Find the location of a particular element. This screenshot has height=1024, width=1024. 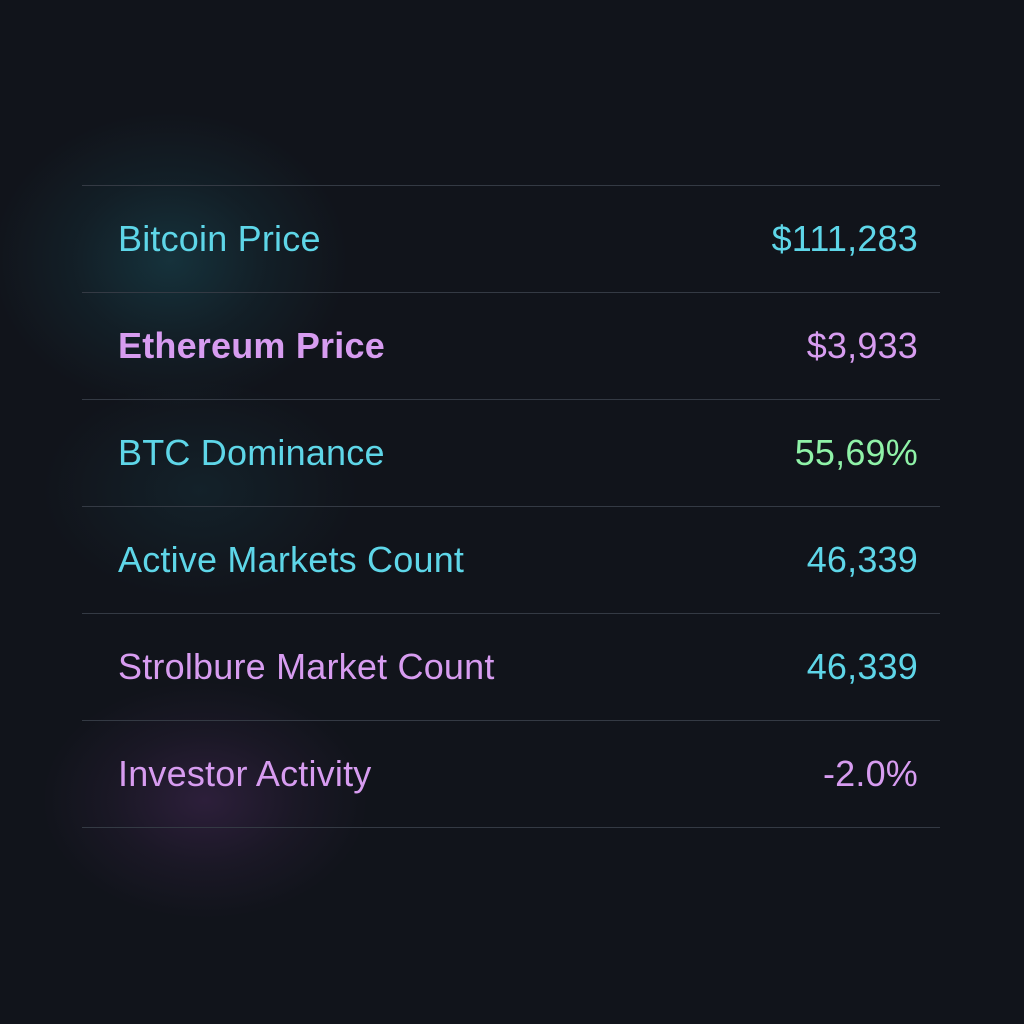

stat-label: Strolbure Market Count is located at coordinates (306, 666).